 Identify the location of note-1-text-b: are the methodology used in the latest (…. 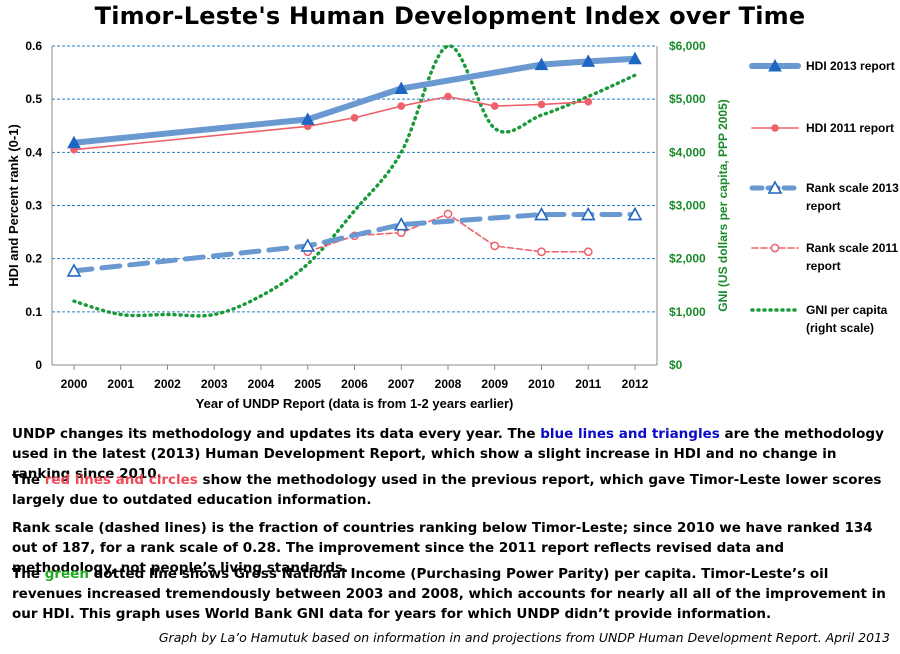
(448, 454).